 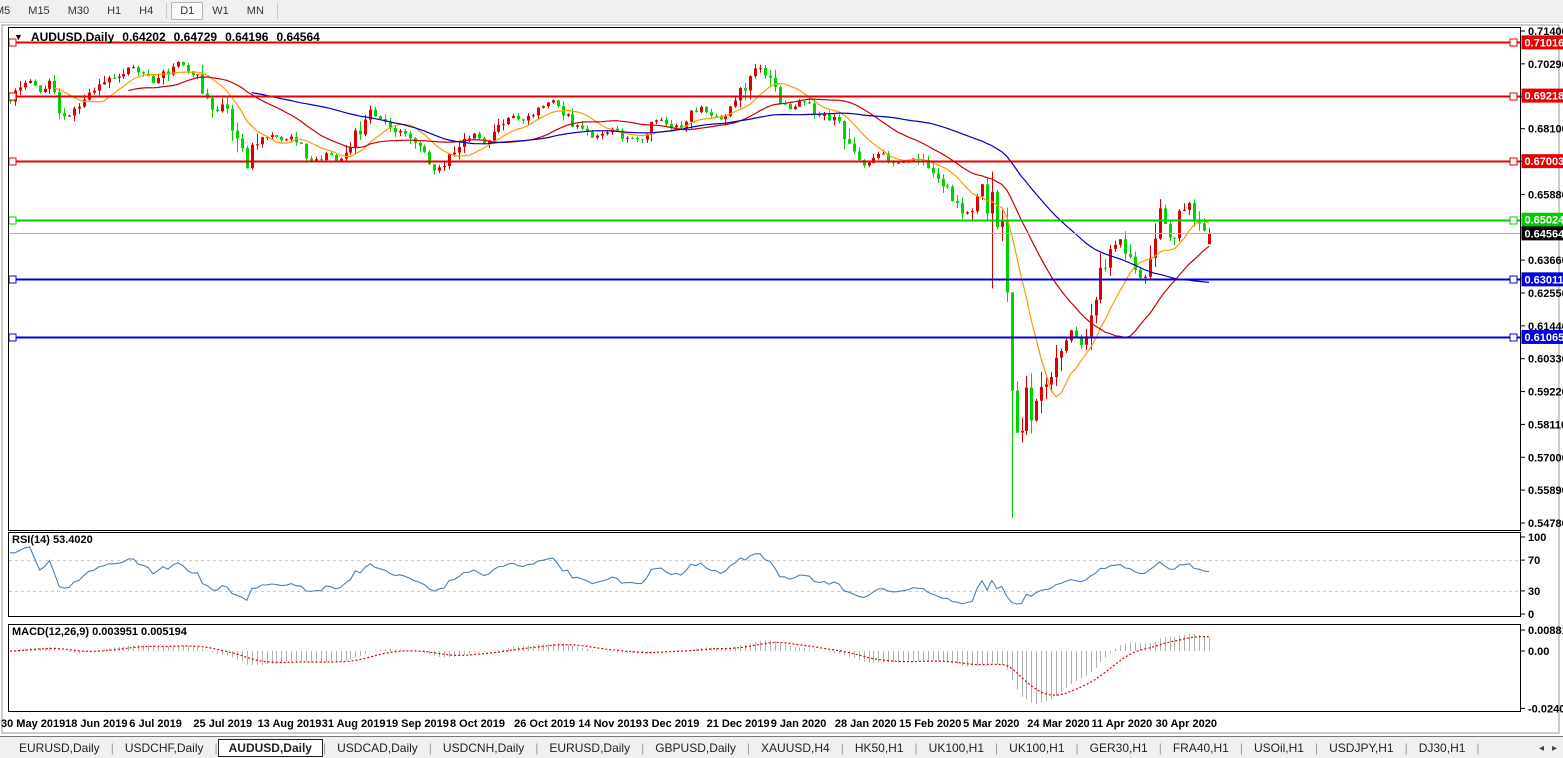 I want to click on timeframe-button-m15: M15, so click(x=39, y=11).